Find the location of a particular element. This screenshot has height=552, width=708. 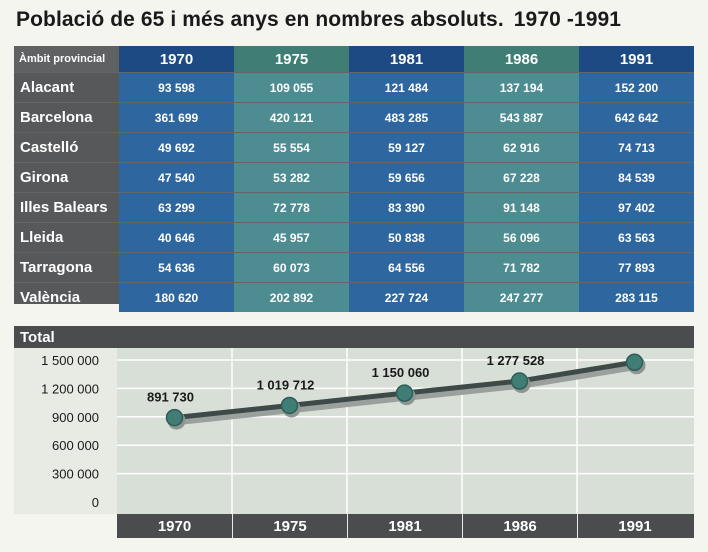

table-row: Lleida 40 646 45 957 50 838 56 096 63 563 is located at coordinates (354, 237).